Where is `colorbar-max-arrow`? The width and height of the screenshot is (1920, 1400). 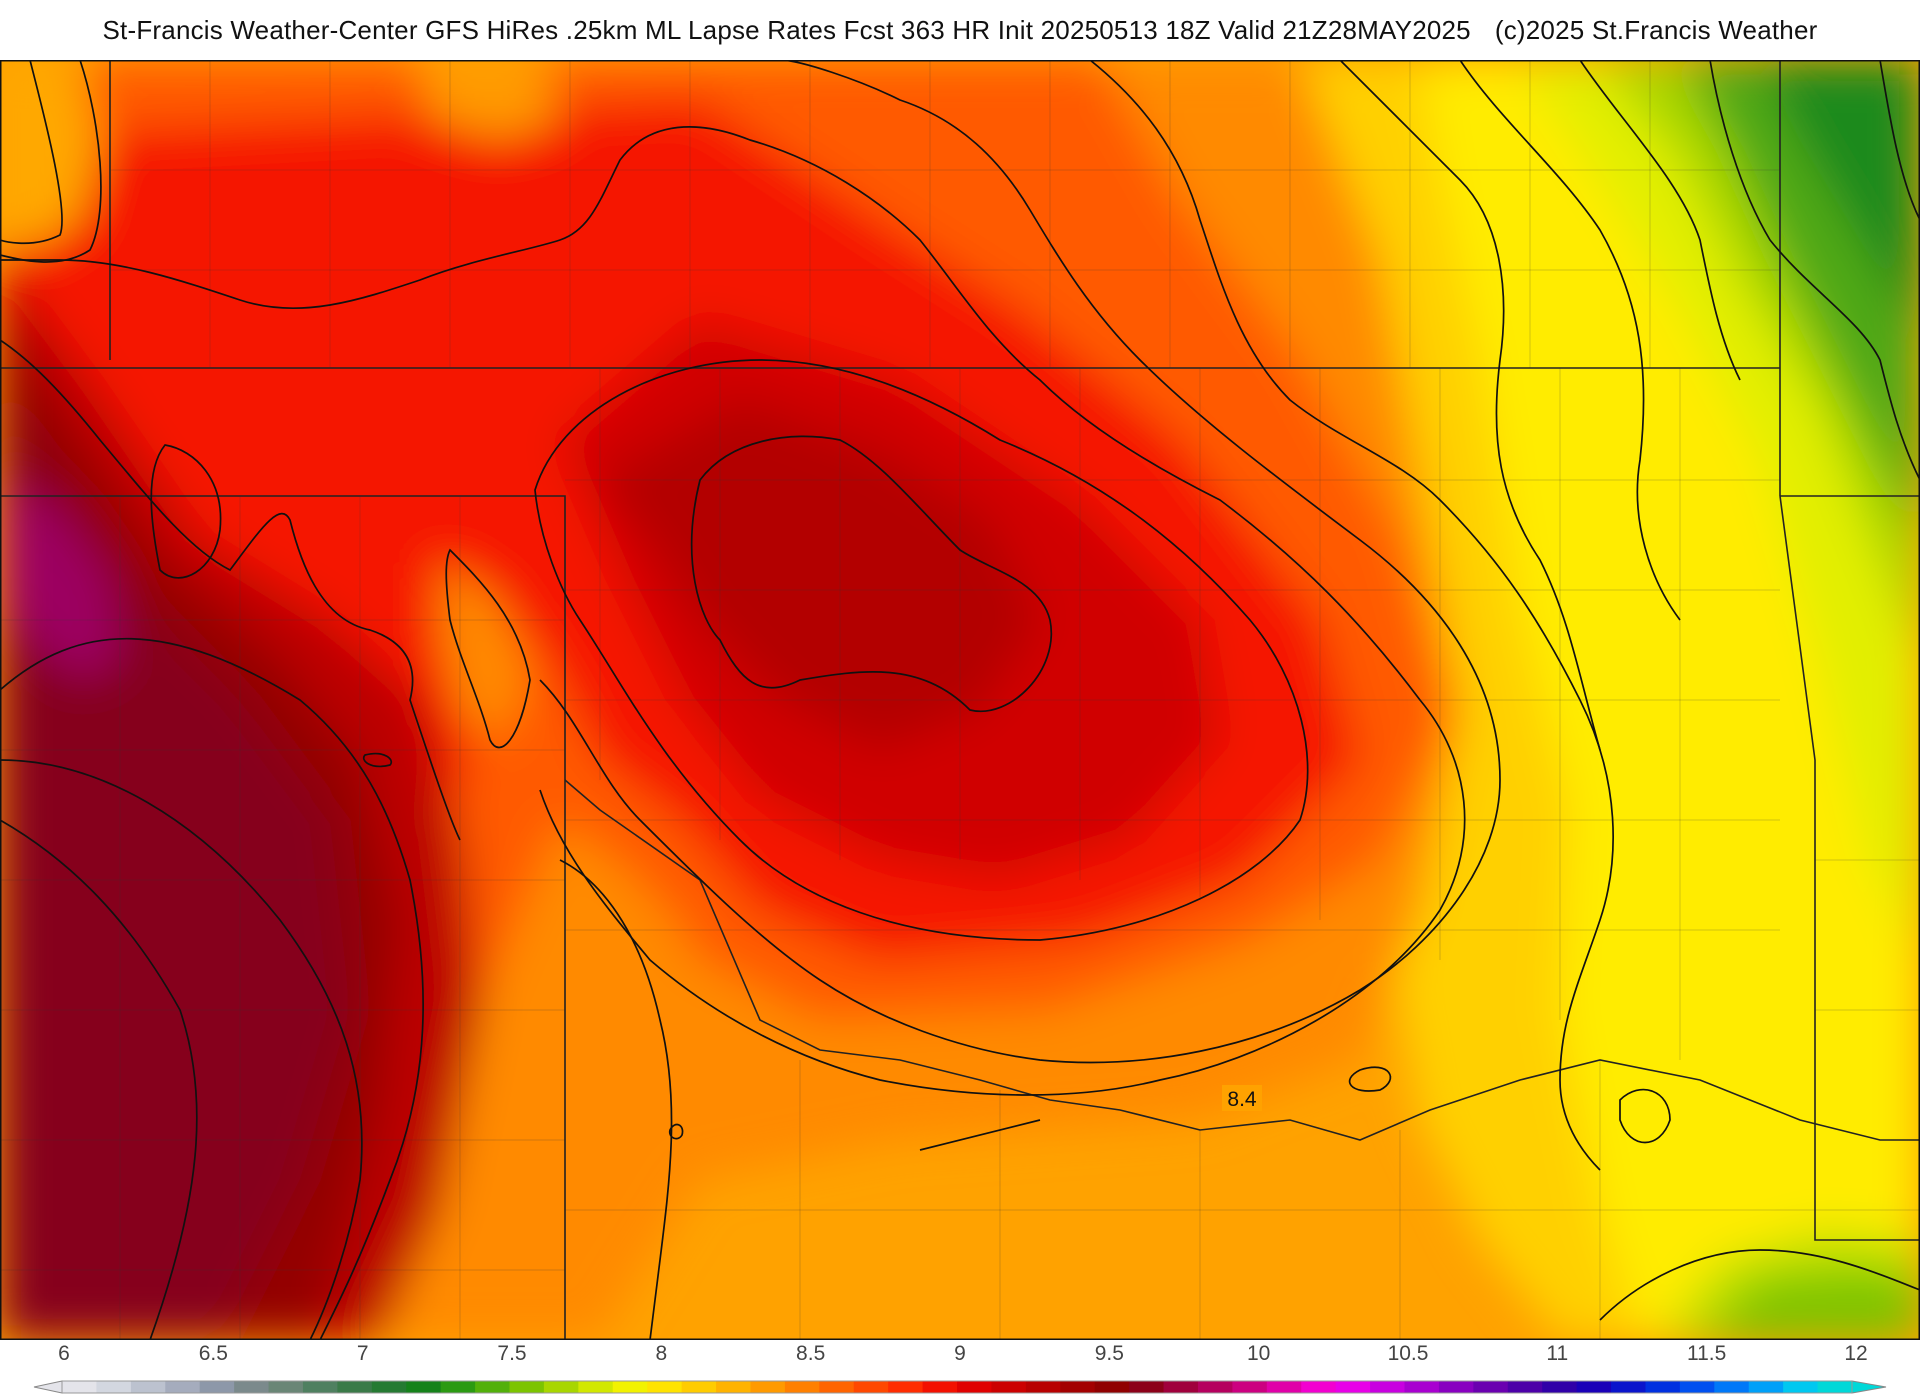
colorbar-max-arrow is located at coordinates (1869, 1387).